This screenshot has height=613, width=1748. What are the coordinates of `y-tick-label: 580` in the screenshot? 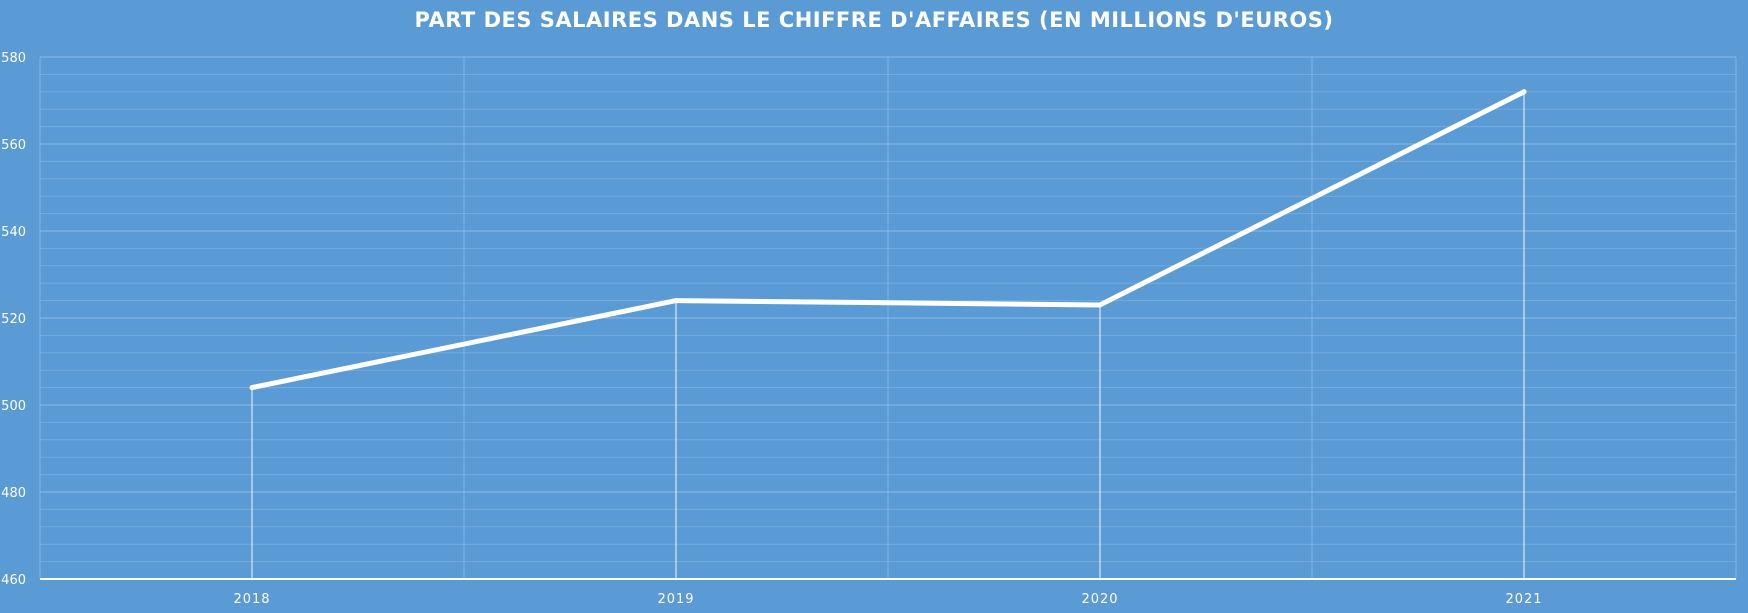 It's located at (13, 58).